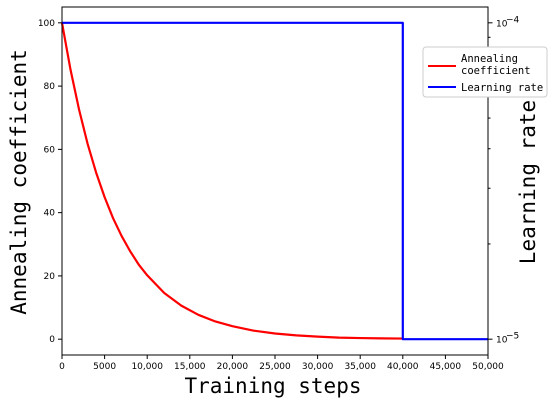  I want to click on x-tick-label: 45,000, so click(446, 367).